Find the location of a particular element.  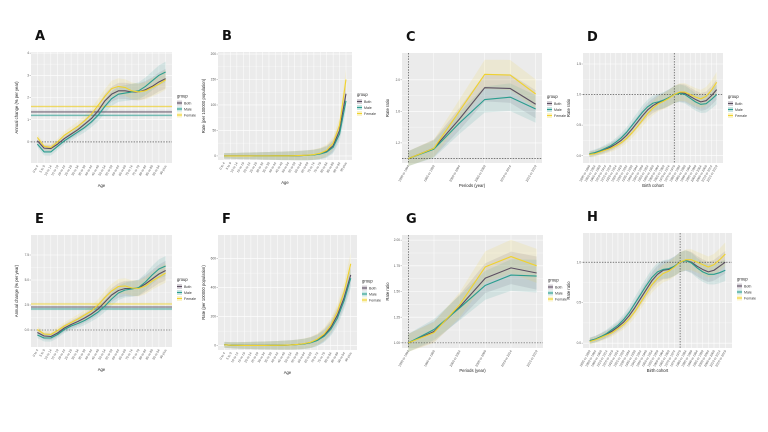

y-tick-label: 0.5 is located at coordinates (579, 303).